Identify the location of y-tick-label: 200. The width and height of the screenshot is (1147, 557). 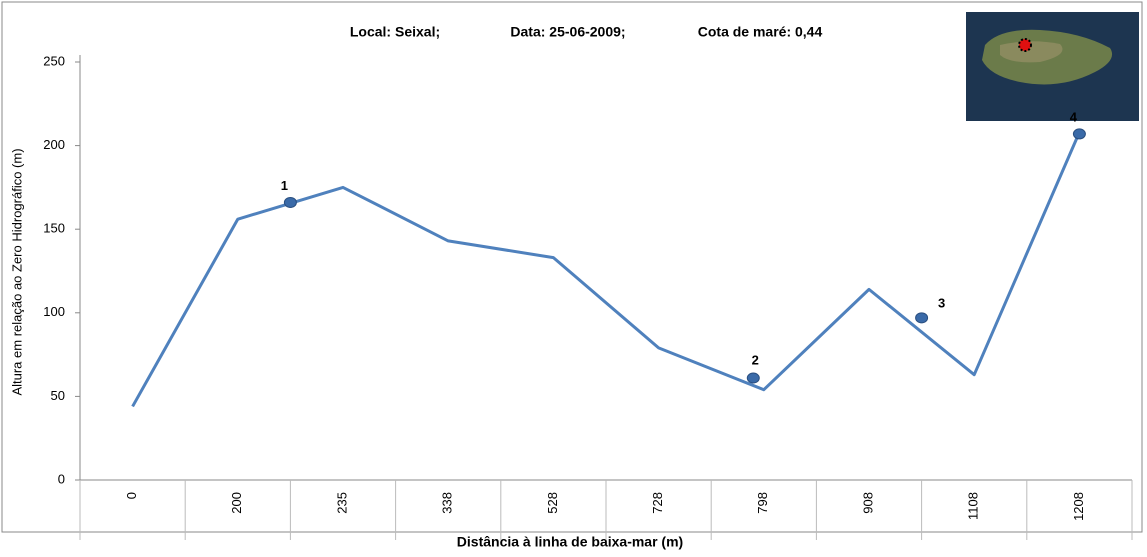
(54, 144).